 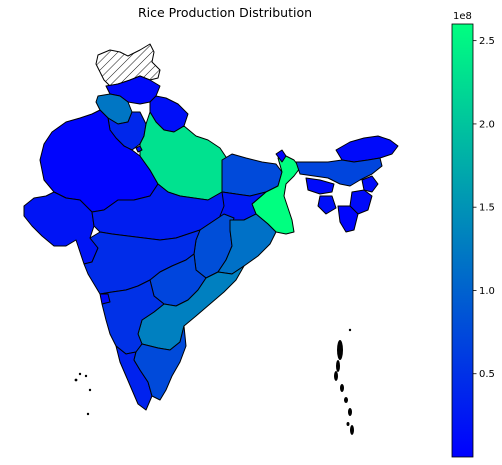 I want to click on region-tripura, so click(x=327, y=205).